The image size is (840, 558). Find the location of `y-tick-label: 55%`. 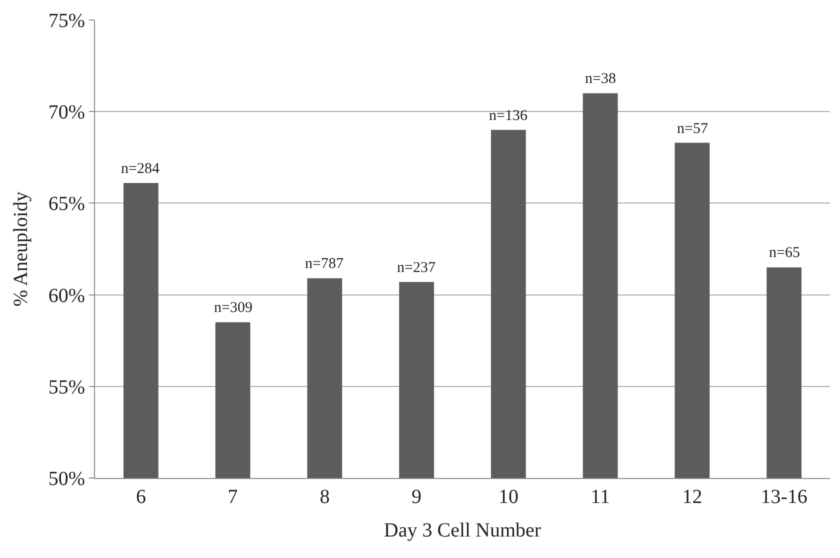

y-tick-label: 55% is located at coordinates (66, 387).